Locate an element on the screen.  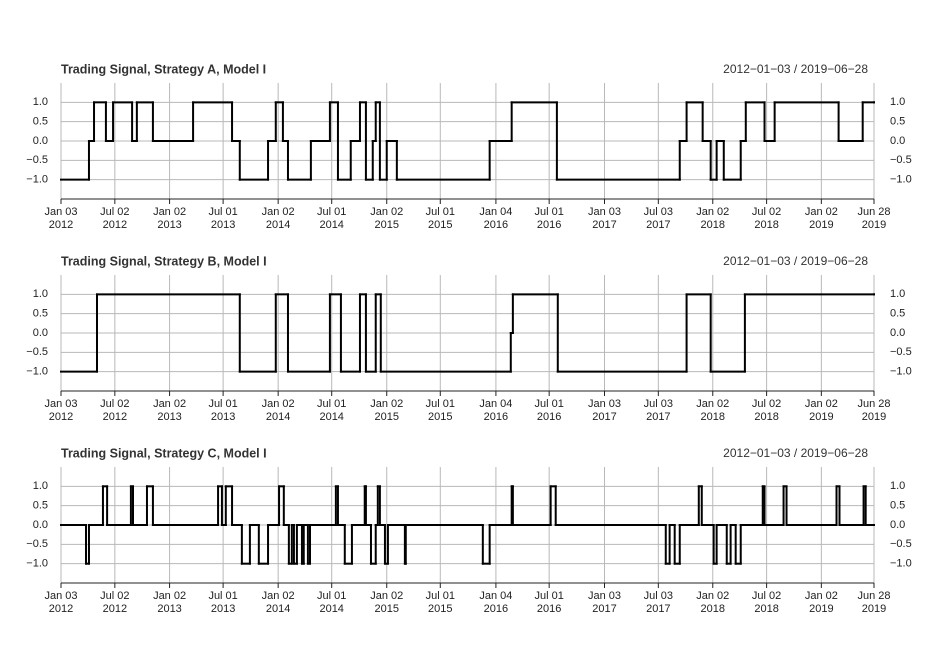
y-tick-label: 1.0 is located at coordinates (40, 486).